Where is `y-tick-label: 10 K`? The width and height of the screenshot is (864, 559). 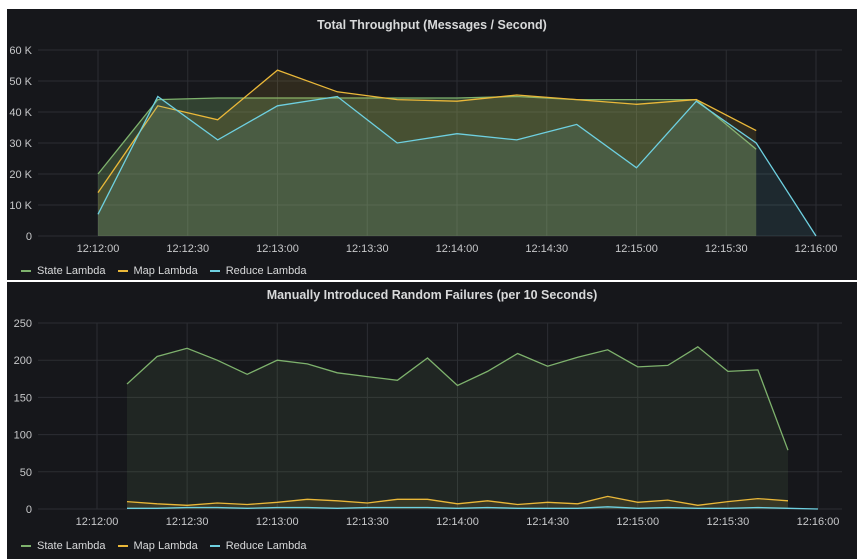 y-tick-label: 10 K is located at coordinates (20, 206).